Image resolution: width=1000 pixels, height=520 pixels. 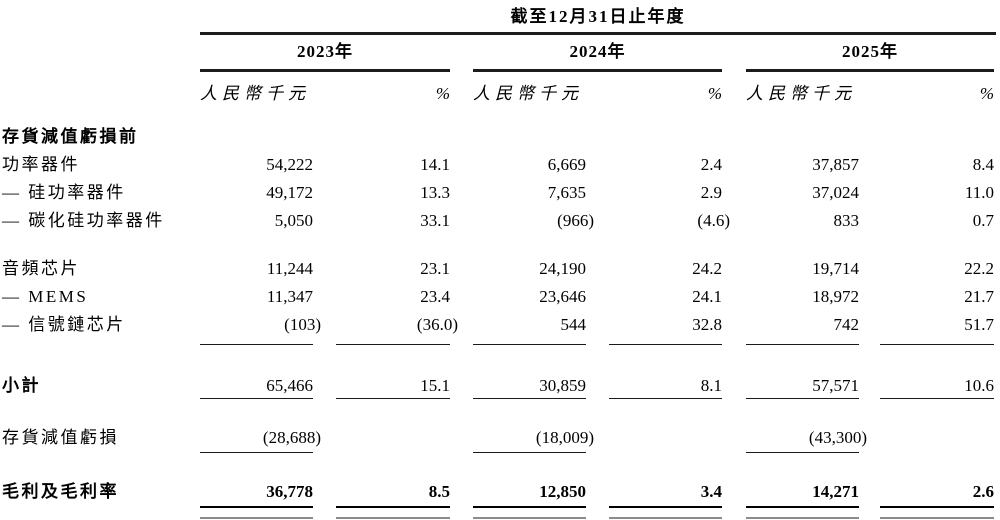 What do you see at coordinates (979, 296) in the screenshot?
I see `percent-2025: 21.7` at bounding box center [979, 296].